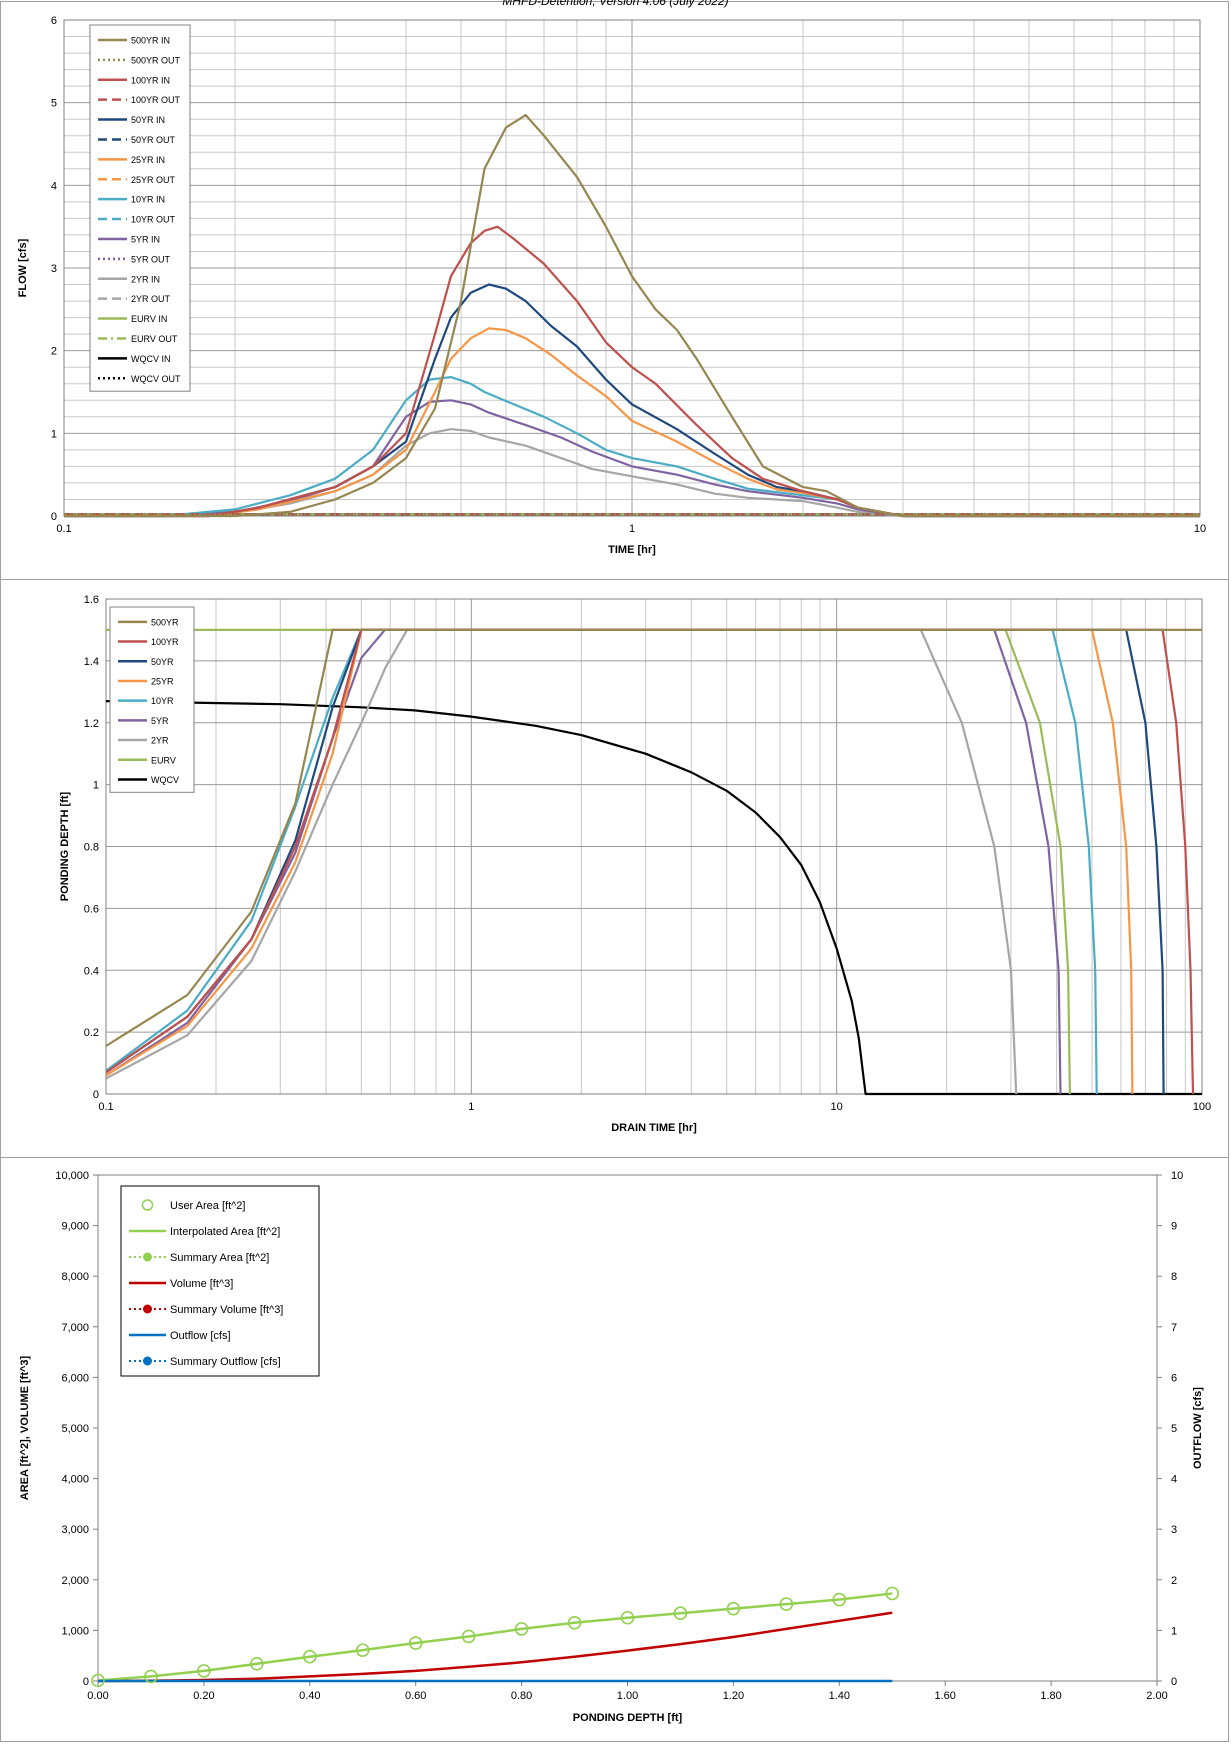 The height and width of the screenshot is (1748, 1231). What do you see at coordinates (156, 379) in the screenshot?
I see `legend-label: WQCV OUT` at bounding box center [156, 379].